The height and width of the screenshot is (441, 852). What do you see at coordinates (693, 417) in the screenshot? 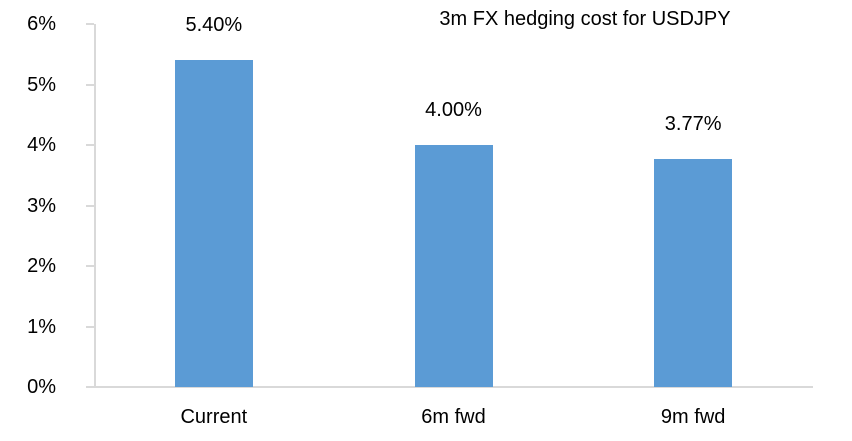
I see `x-tick-label: 9m fwd` at bounding box center [693, 417].